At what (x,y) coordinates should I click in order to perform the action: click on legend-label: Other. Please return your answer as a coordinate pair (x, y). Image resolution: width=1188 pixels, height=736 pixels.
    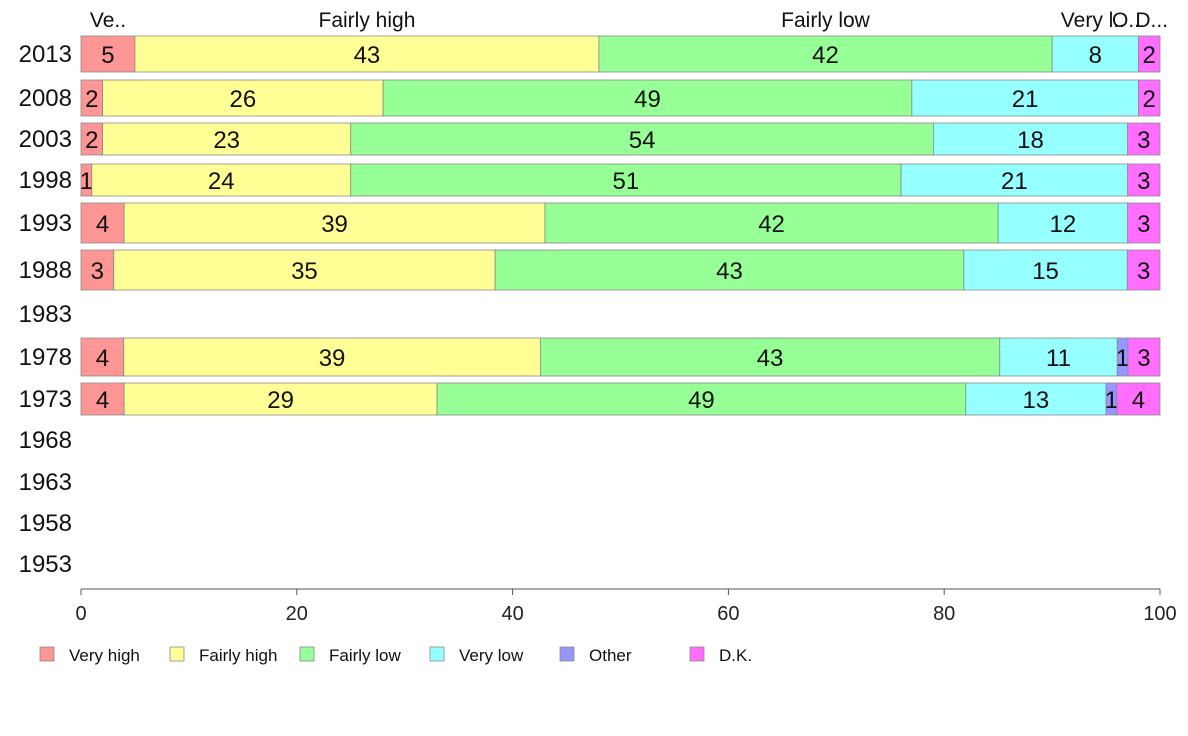
    Looking at the image, I should click on (610, 655).